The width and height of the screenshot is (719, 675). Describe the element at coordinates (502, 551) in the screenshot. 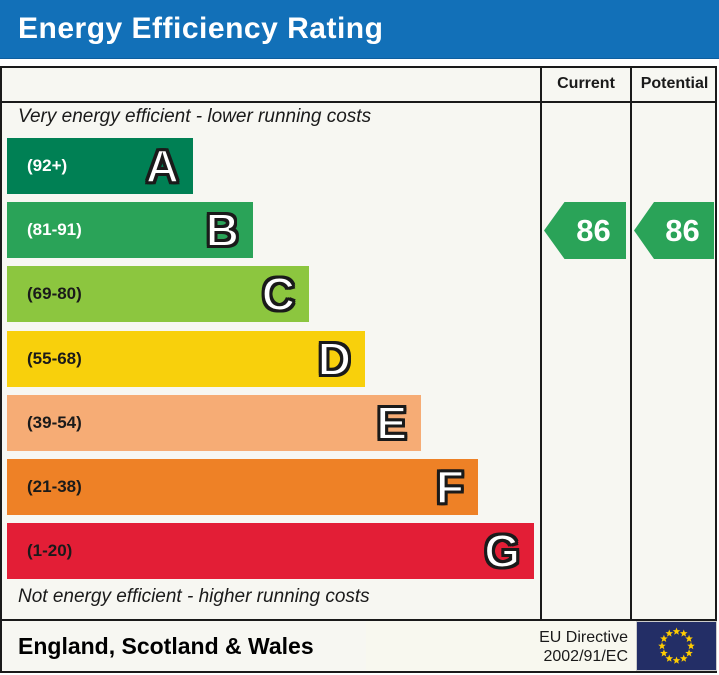

I see `band-letter: G` at that location.